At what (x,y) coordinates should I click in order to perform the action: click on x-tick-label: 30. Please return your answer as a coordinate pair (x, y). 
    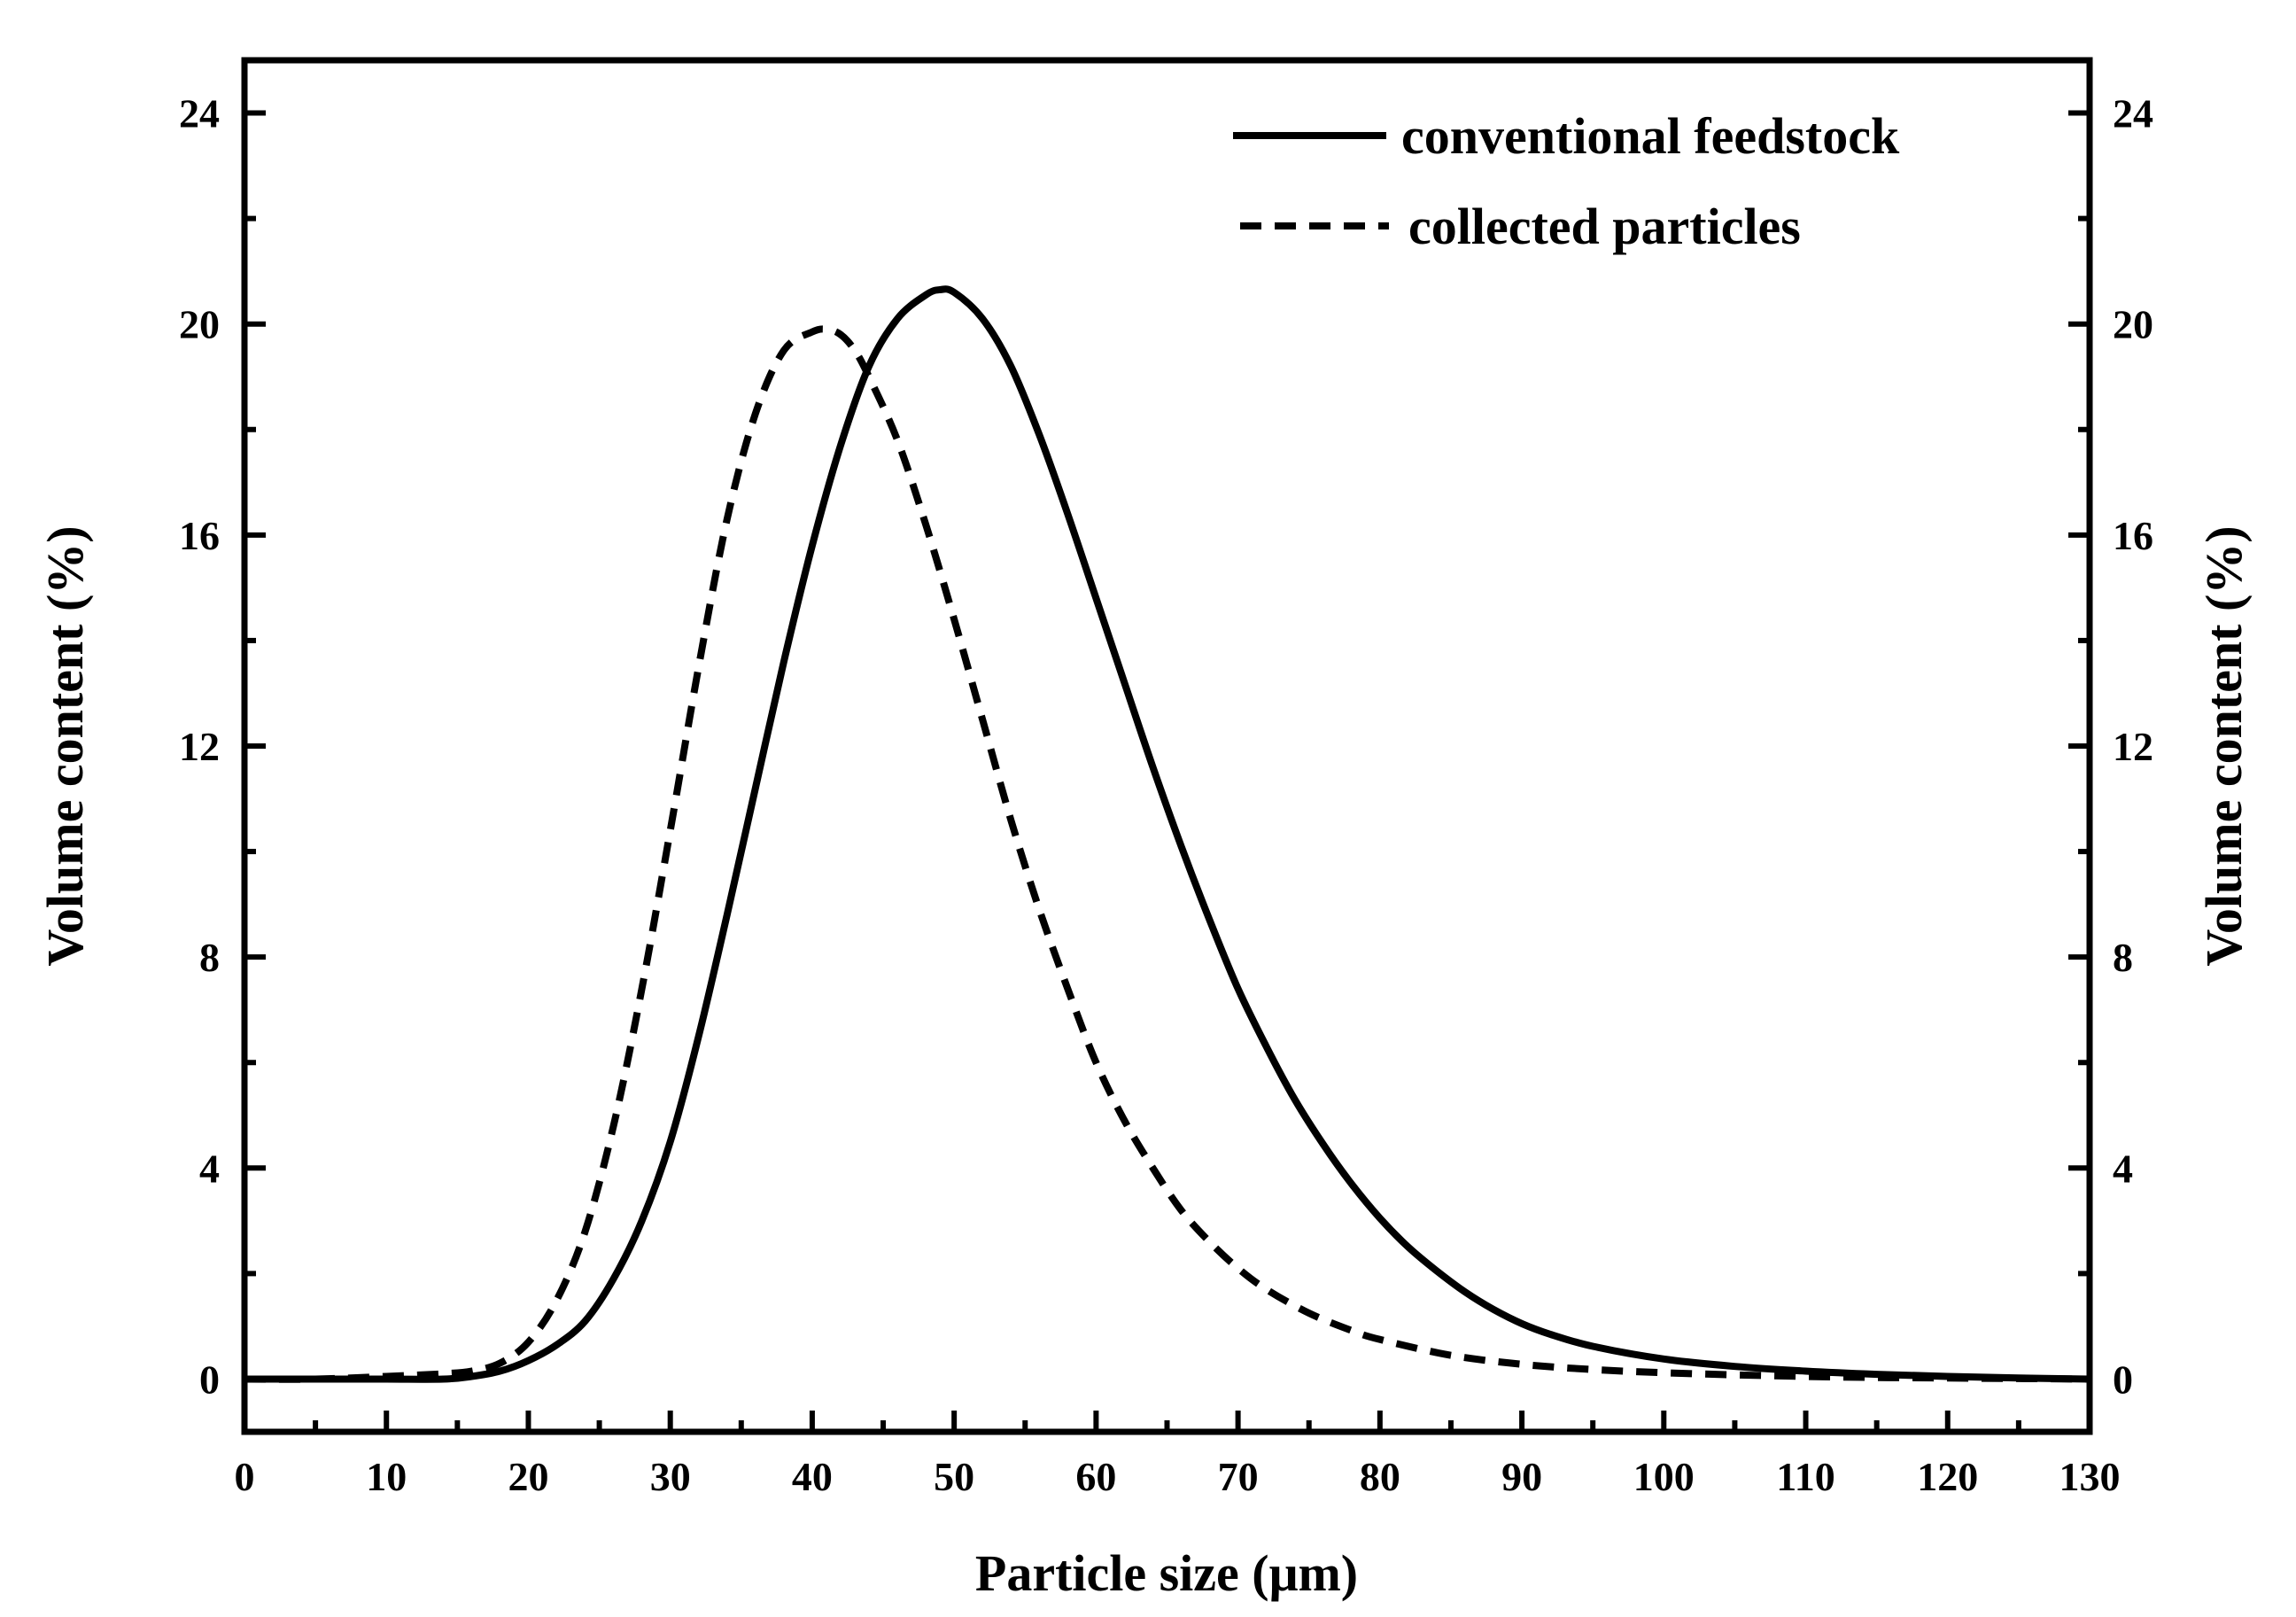
    Looking at the image, I should click on (670, 1477).